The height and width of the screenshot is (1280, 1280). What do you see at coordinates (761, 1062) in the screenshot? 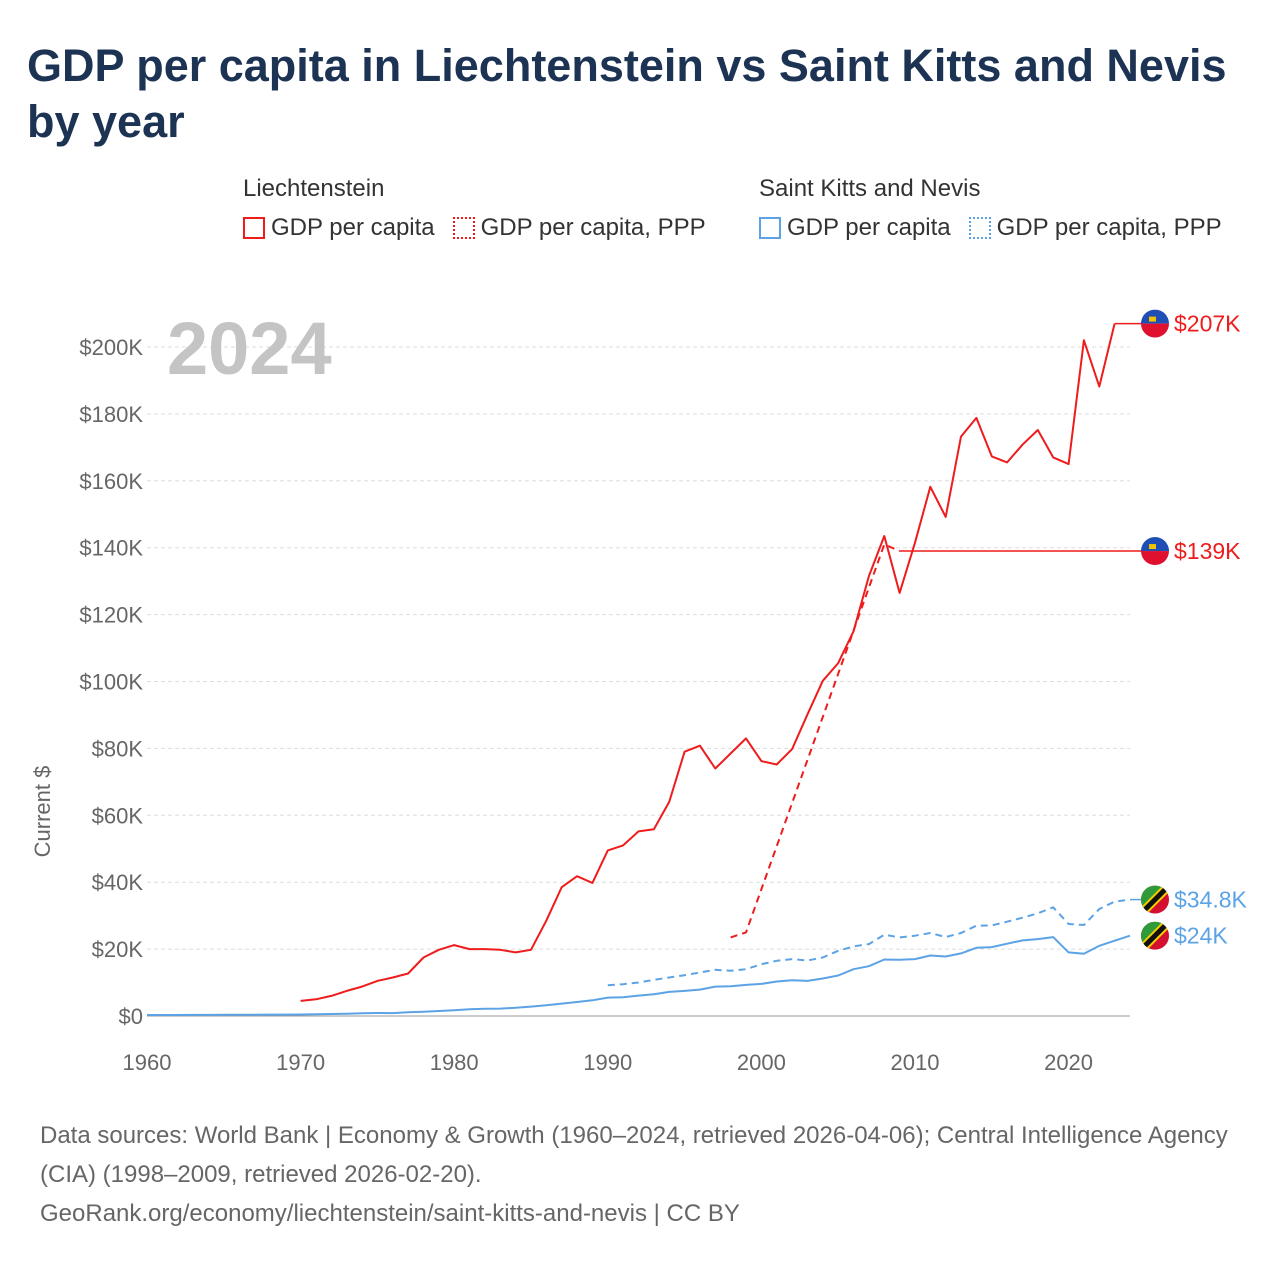
I see `x-tick-label: 2000` at bounding box center [761, 1062].